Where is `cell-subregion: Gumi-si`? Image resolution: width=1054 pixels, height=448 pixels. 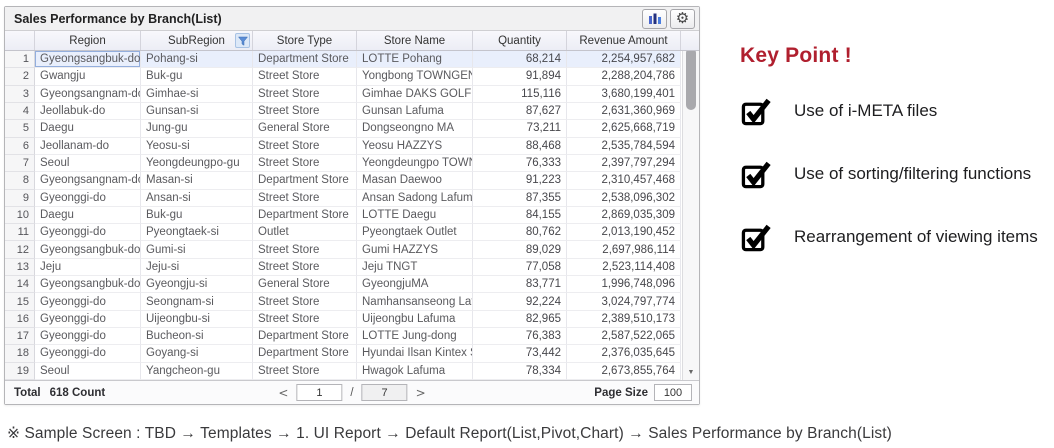 cell-subregion: Gumi-si is located at coordinates (197, 250).